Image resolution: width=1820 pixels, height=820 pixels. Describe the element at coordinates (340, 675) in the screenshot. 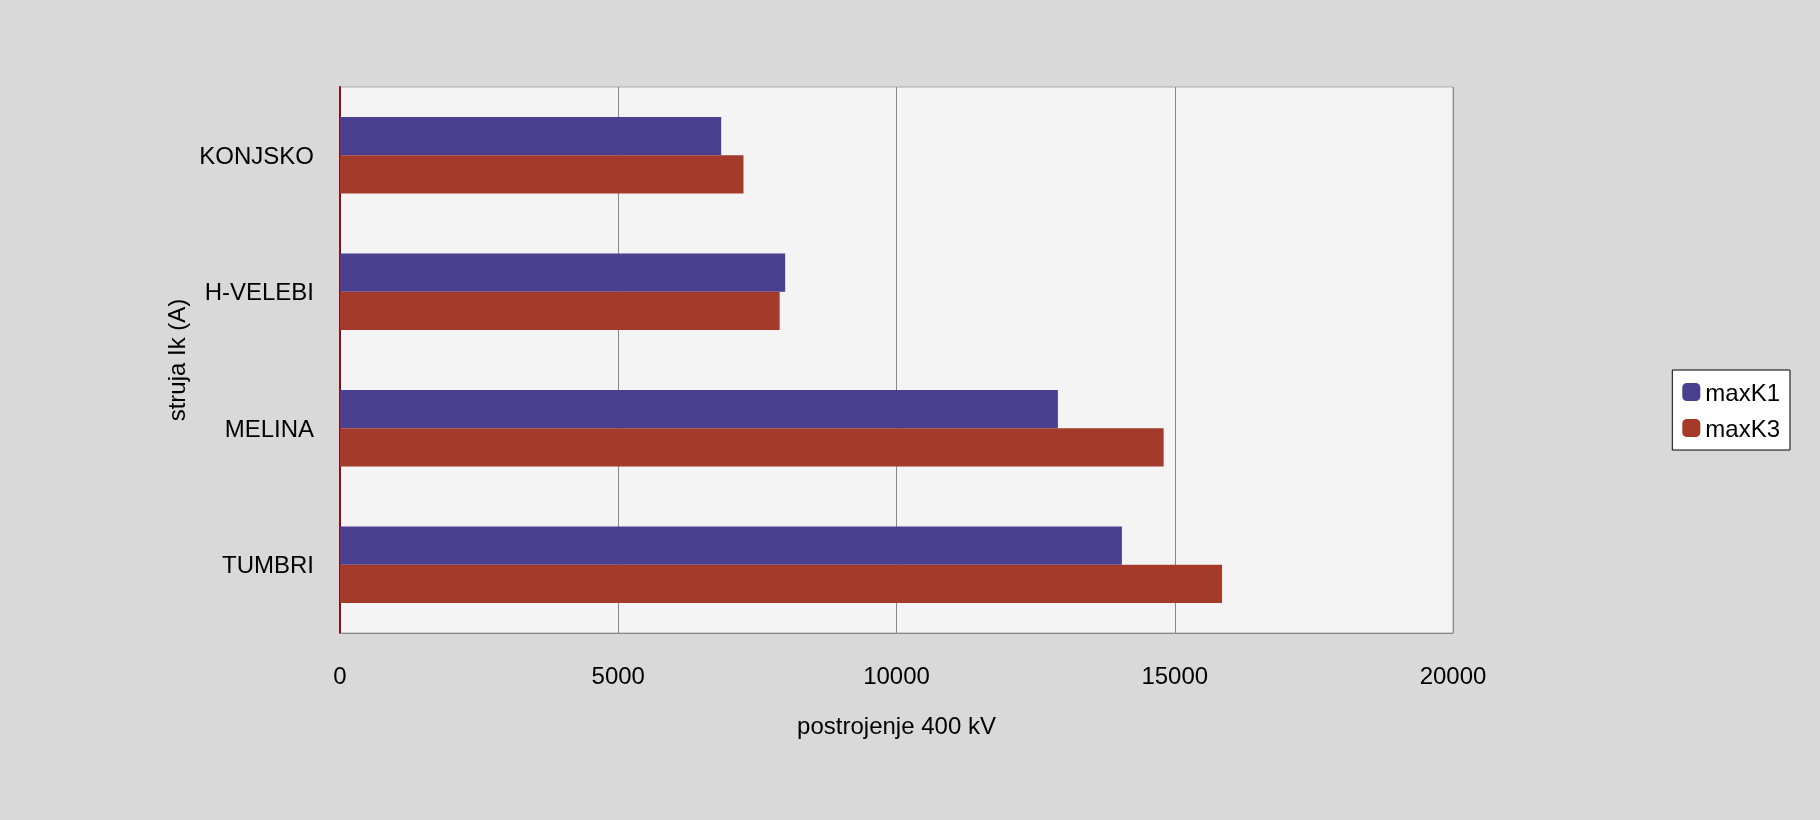

I see `x-tick-label: 0` at that location.